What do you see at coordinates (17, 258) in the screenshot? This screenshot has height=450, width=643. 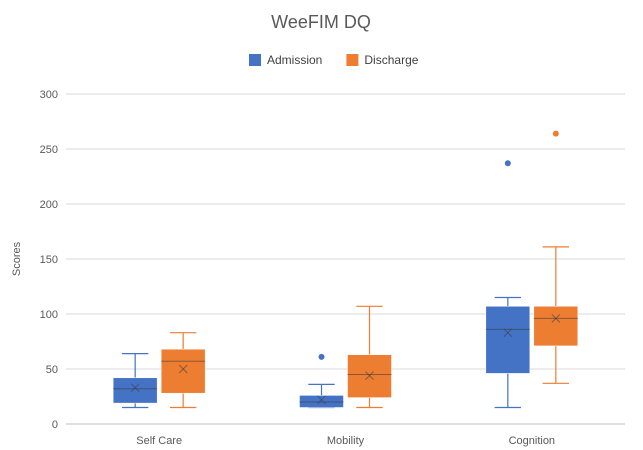 I see `y-axis-title: Scores` at bounding box center [17, 258].